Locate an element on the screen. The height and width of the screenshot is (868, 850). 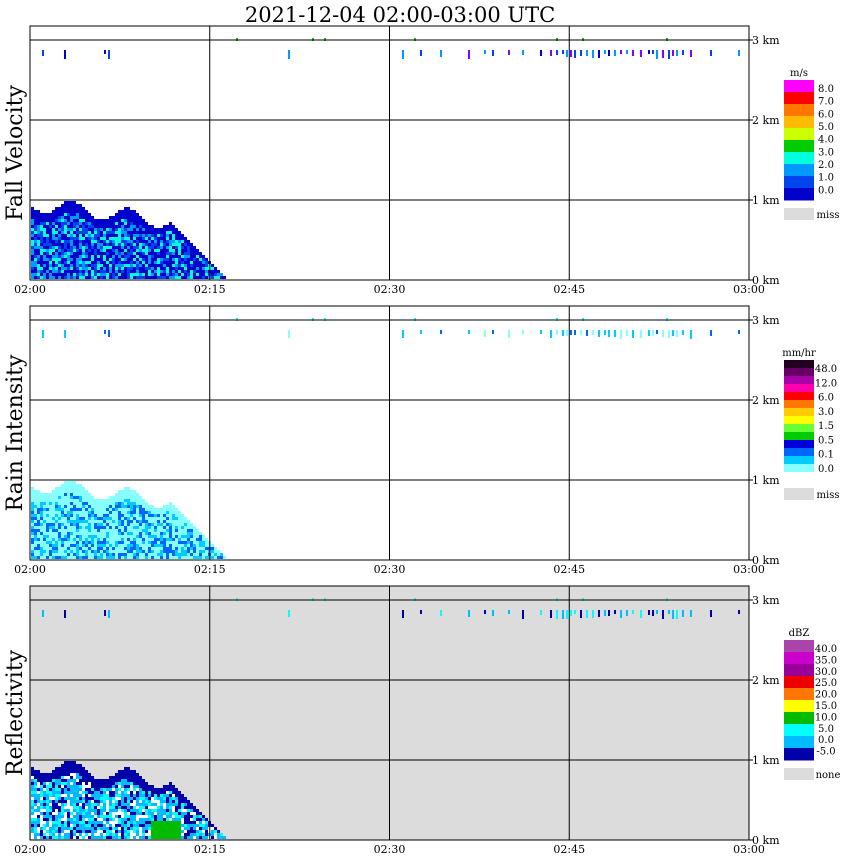
scale-label: 40.0 is located at coordinates (826, 649).